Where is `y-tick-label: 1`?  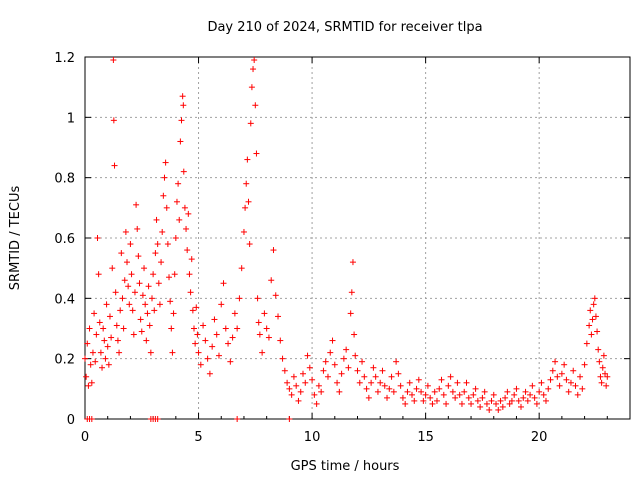
y-tick-label: 1 is located at coordinates (71, 118).